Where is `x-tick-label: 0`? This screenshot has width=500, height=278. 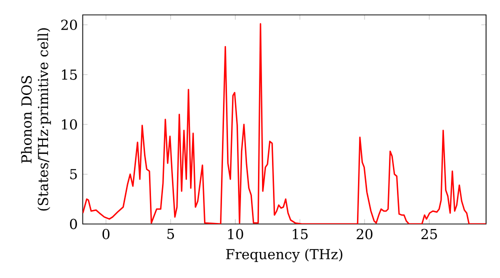
x-tick-label: 0 is located at coordinates (106, 234).